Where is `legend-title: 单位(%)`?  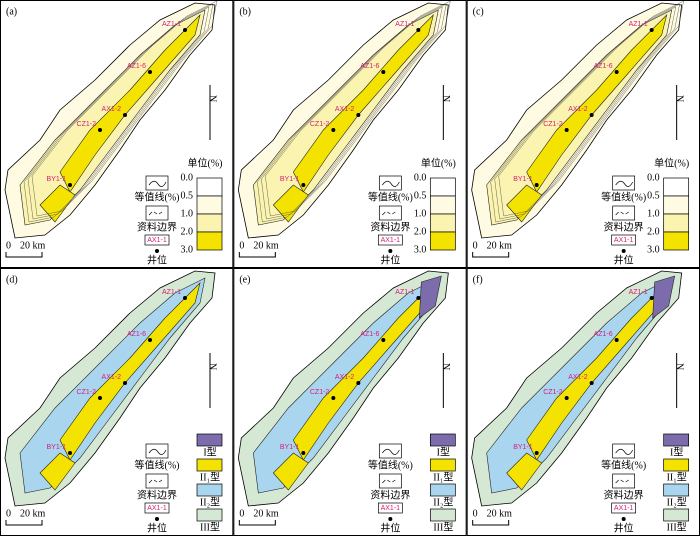 legend-title: 单位(%) is located at coordinates (671, 162).